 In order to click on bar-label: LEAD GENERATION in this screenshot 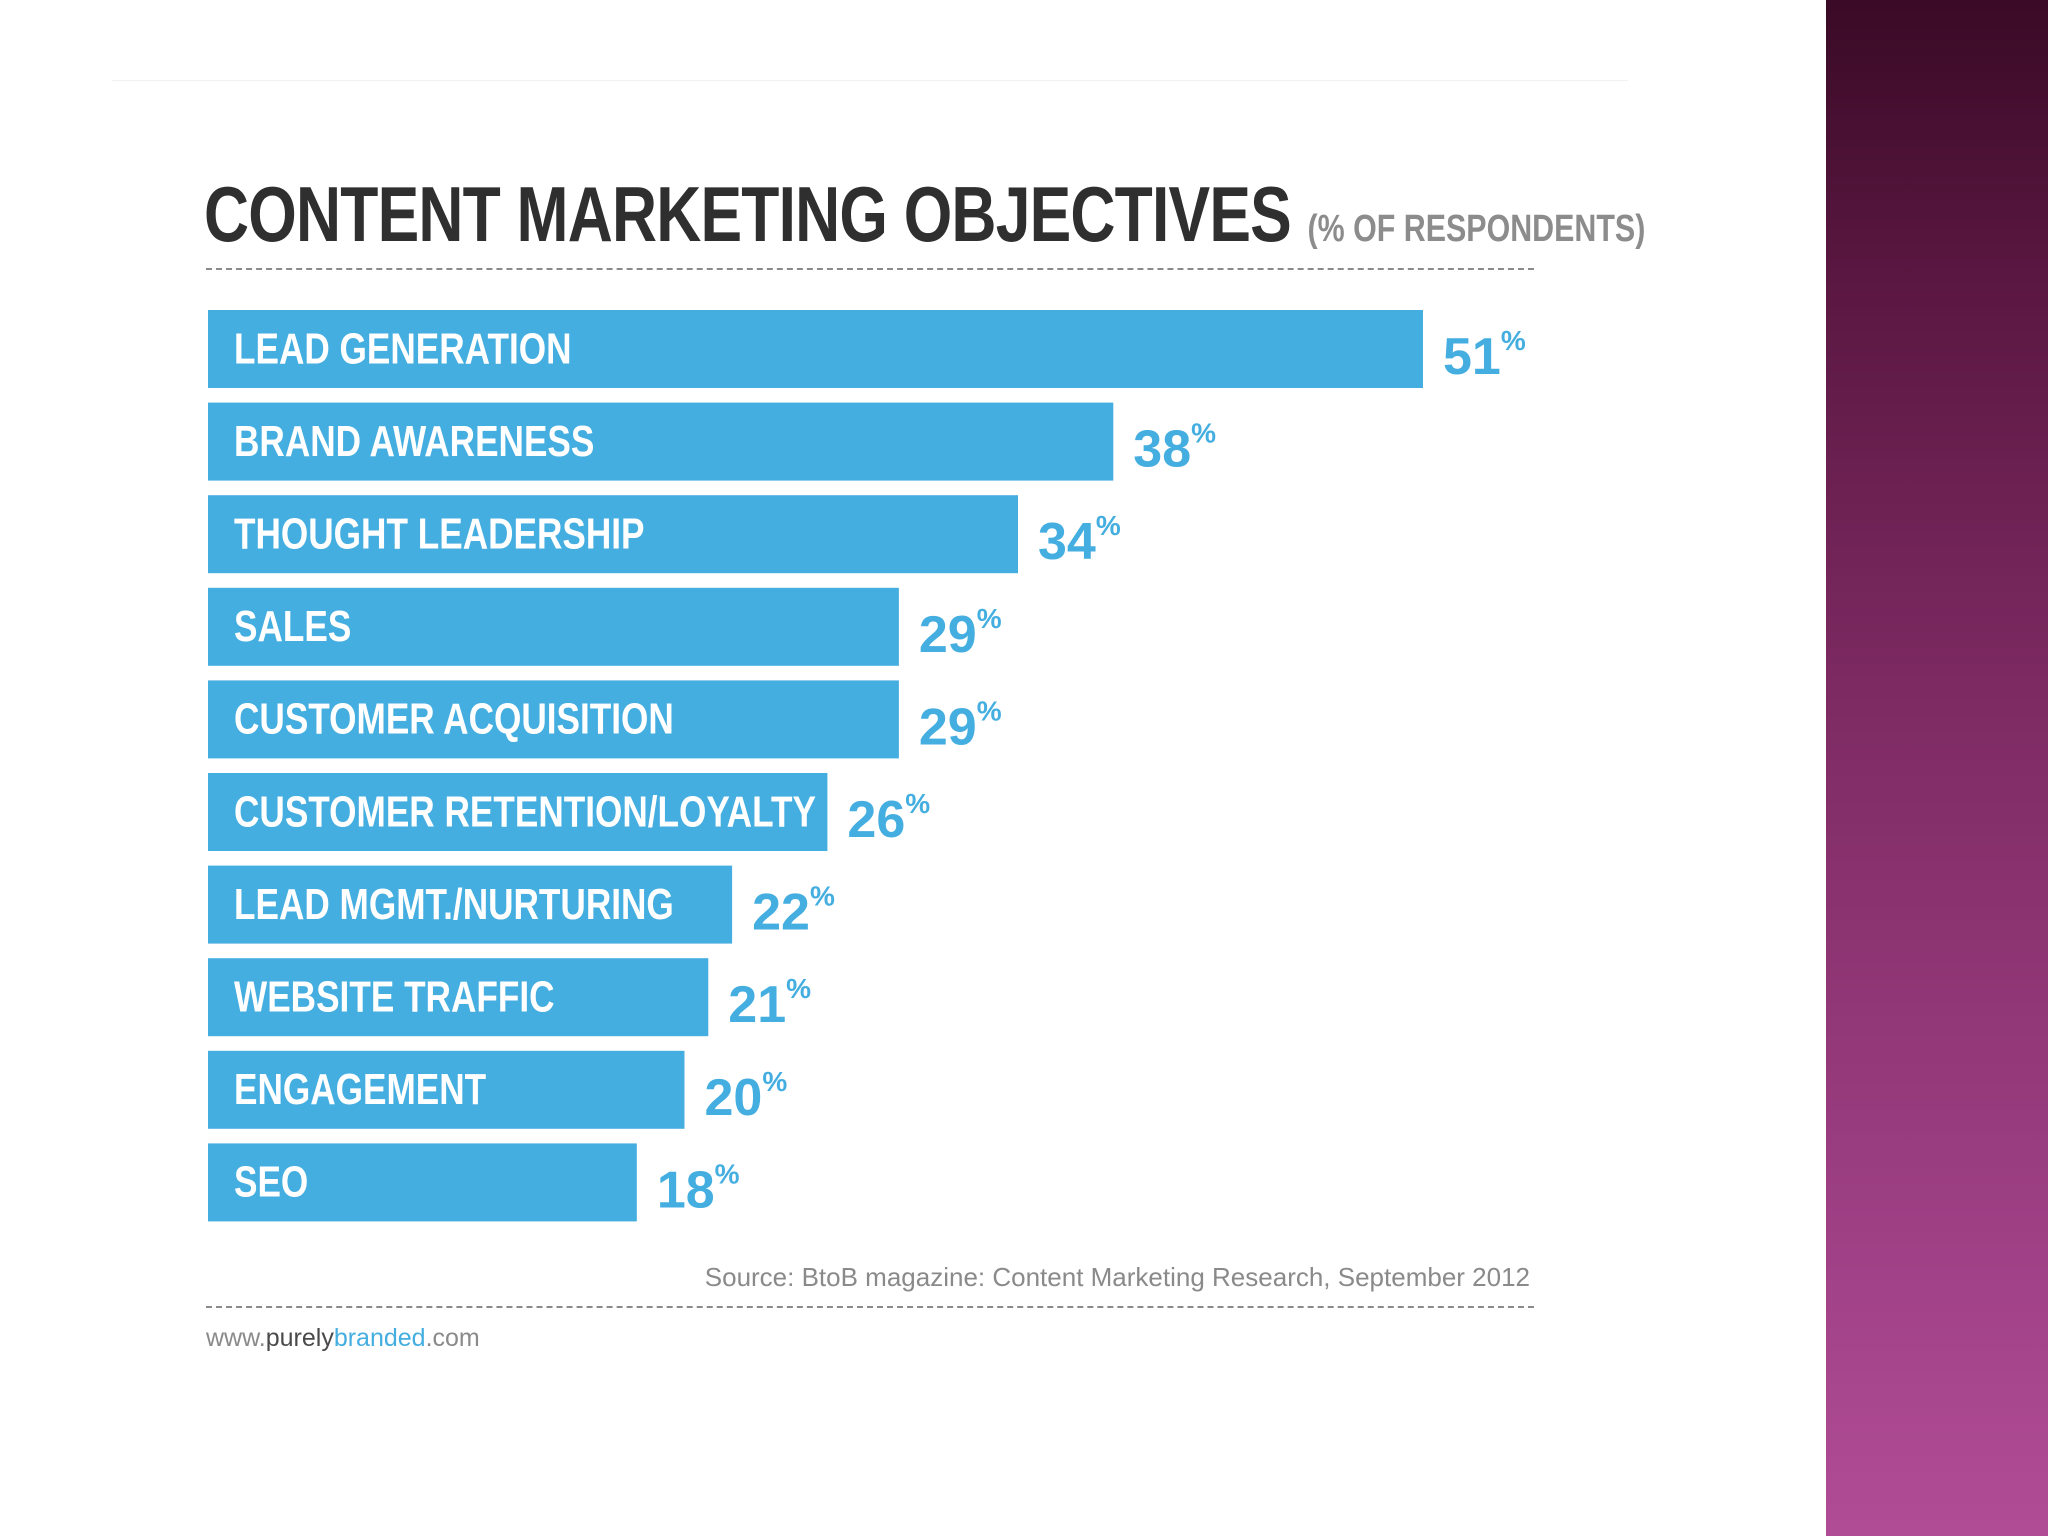, I will do `click(403, 349)`.